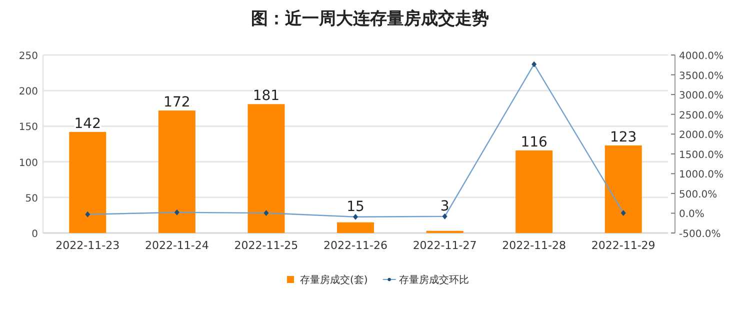 The width and height of the screenshot is (740, 312). I want to click on y2-tick-label: 1500.0%, so click(701, 155).